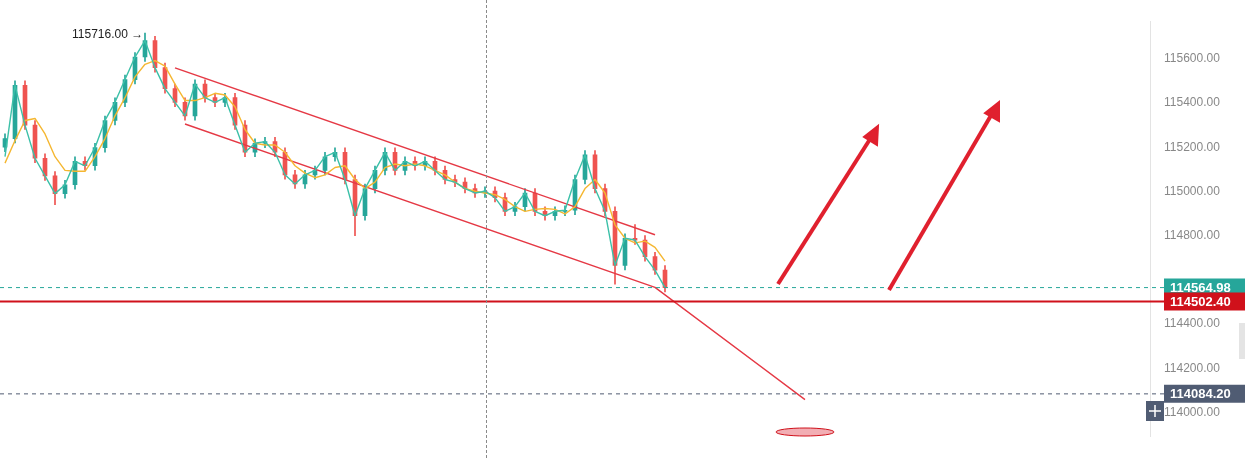 The height and width of the screenshot is (458, 1245). What do you see at coordinates (1192, 367) in the screenshot?
I see `y-tick-label: 114200.00` at bounding box center [1192, 367].